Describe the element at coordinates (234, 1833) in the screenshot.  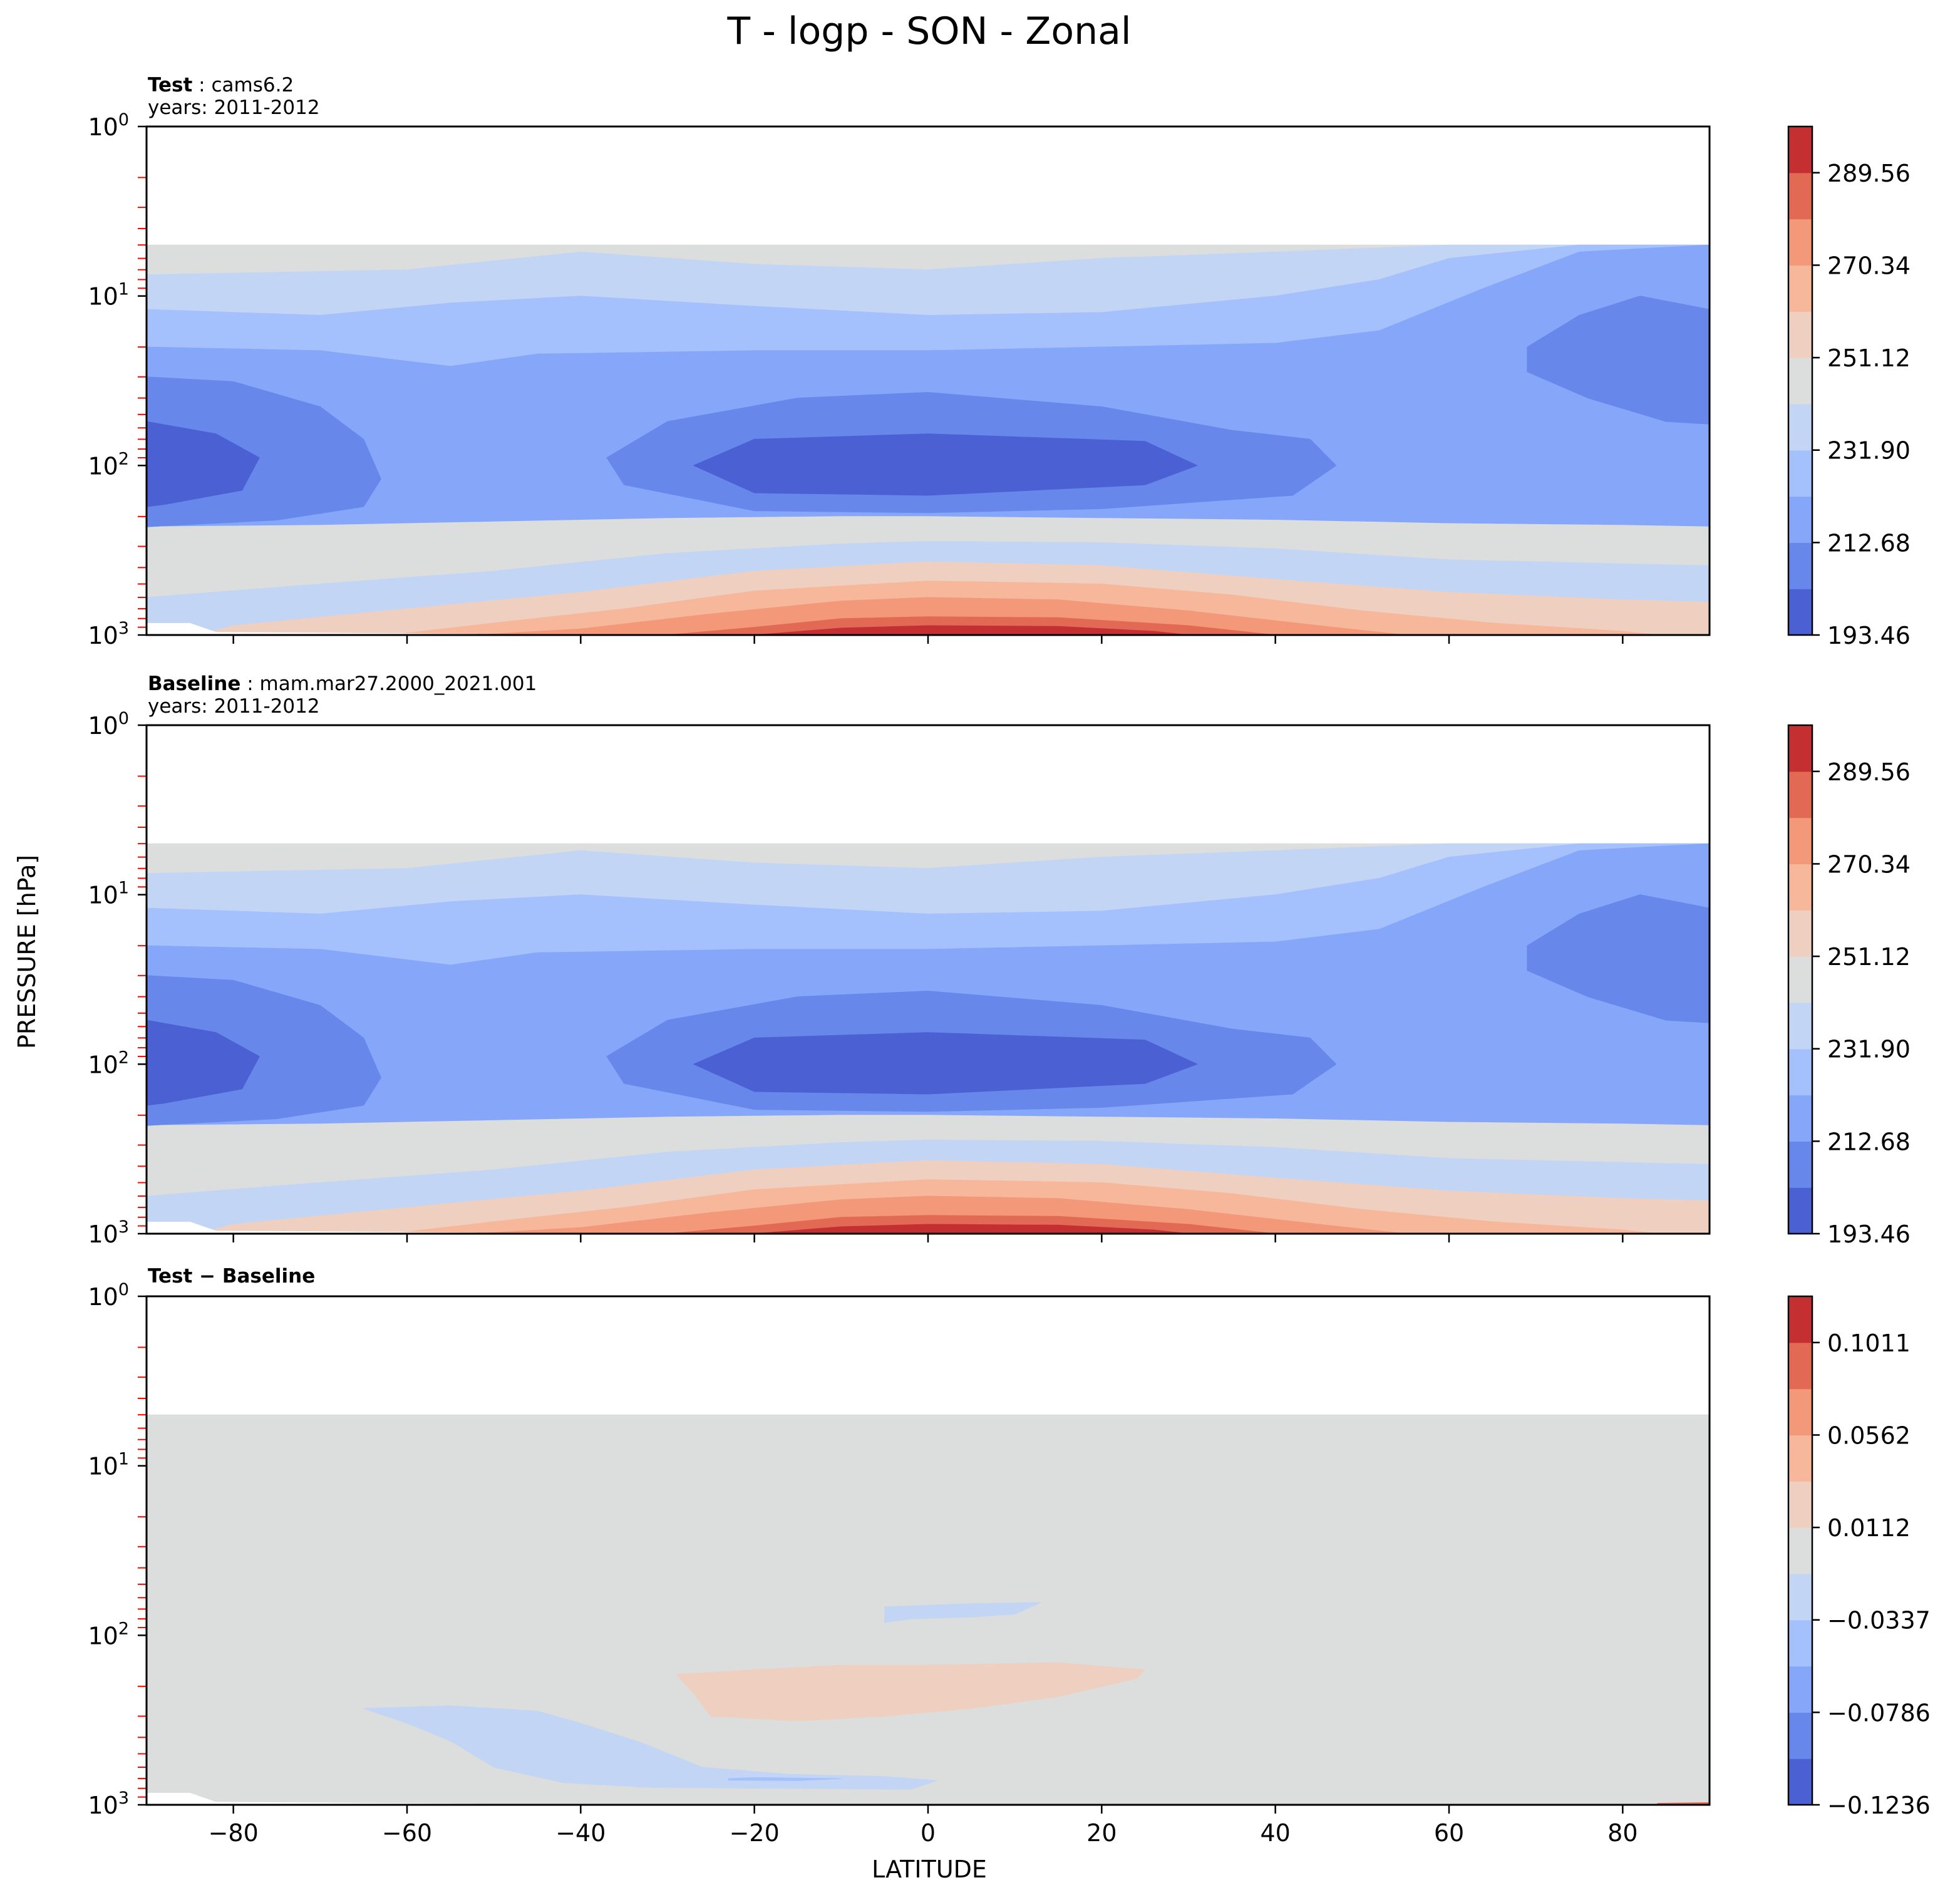
I see `x-tick-label: −80` at that location.